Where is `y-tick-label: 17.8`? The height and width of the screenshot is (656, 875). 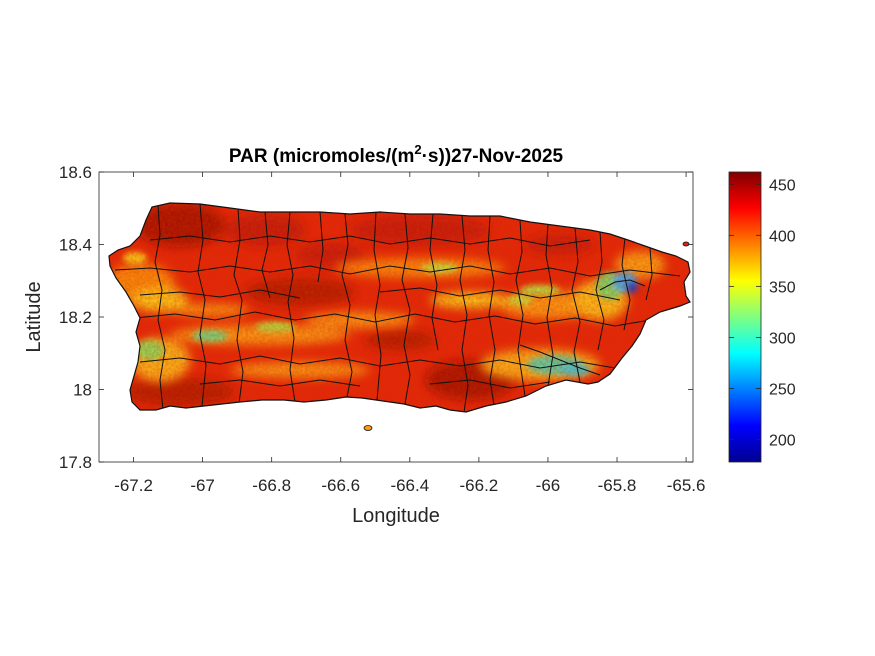 y-tick-label: 17.8 is located at coordinates (75, 462).